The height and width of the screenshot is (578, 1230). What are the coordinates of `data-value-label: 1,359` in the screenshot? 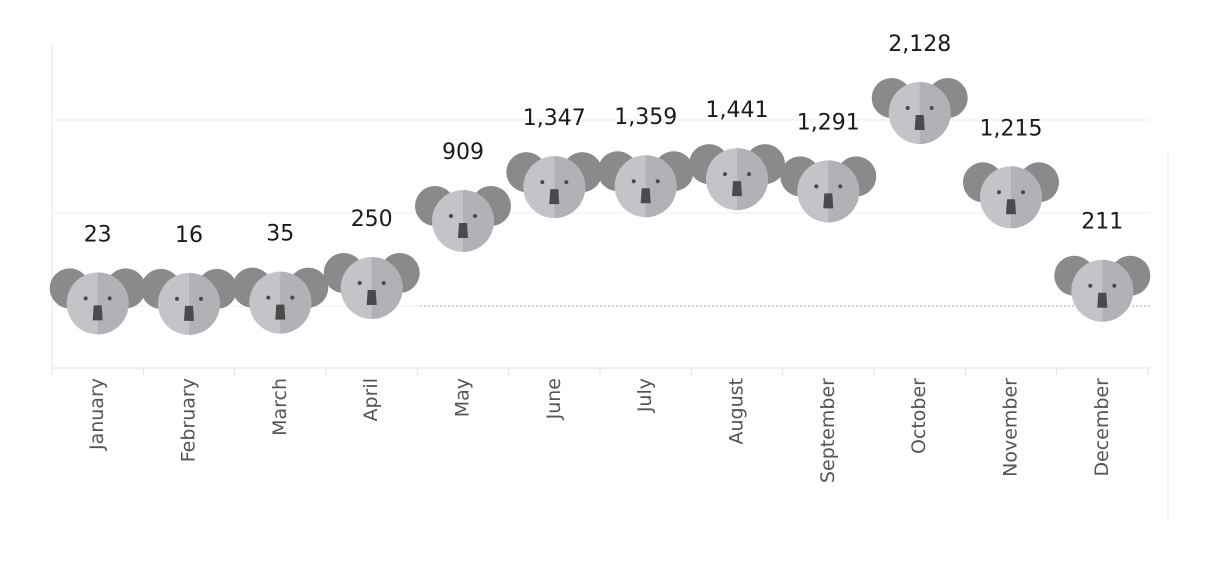 It's located at (645, 117).